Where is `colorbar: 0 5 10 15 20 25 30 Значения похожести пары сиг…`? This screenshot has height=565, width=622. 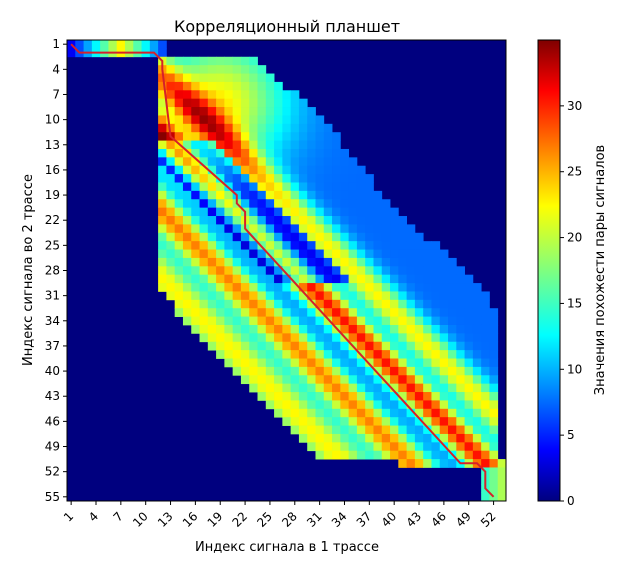 colorbar: 0 5 10 15 20 25 30 Значения похожести пары сиг… is located at coordinates (572, 273).